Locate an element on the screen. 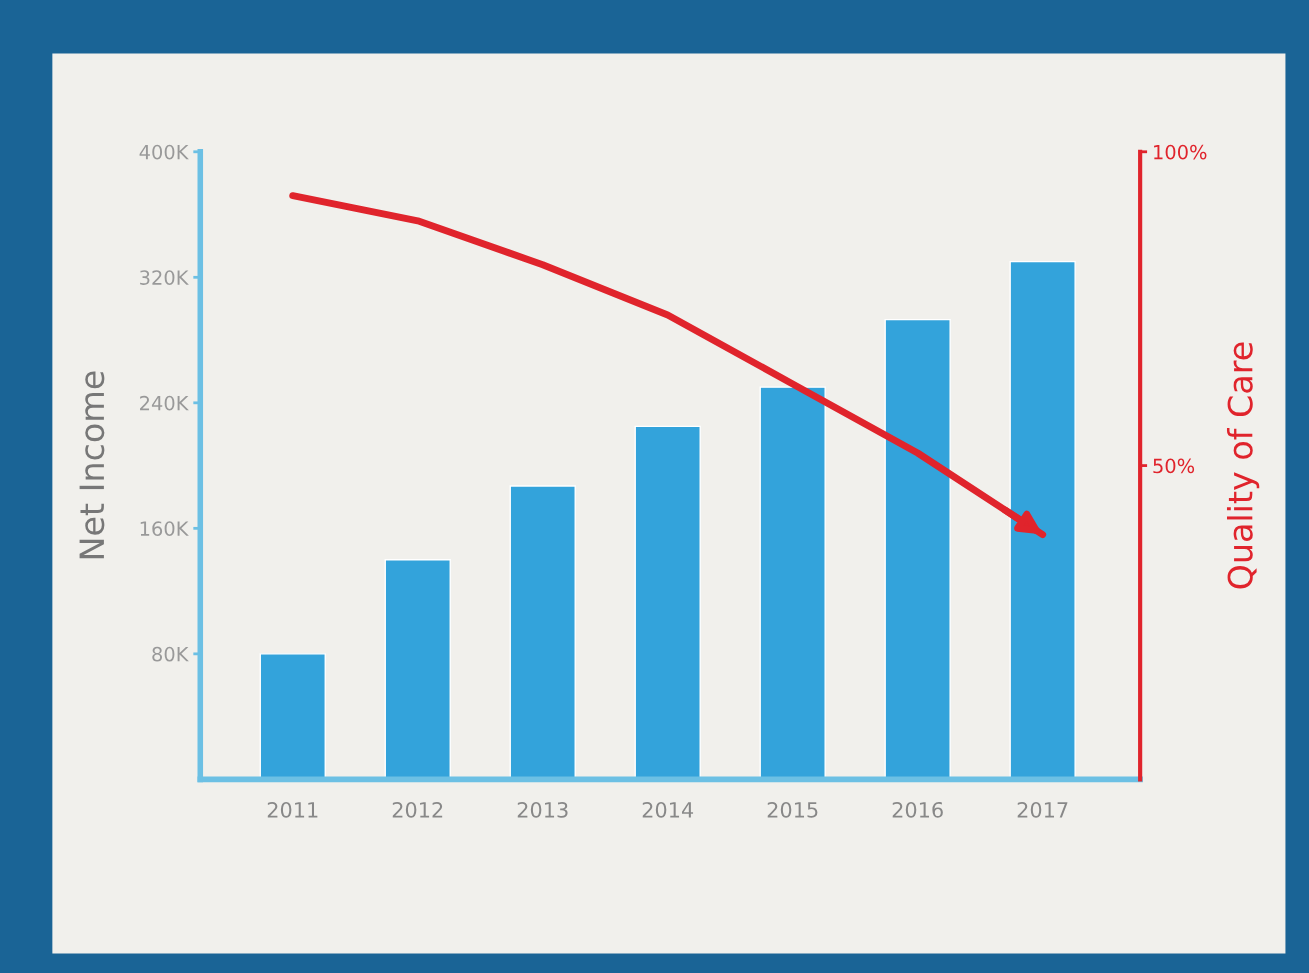  x-tick-label: 2015 is located at coordinates (792, 809).